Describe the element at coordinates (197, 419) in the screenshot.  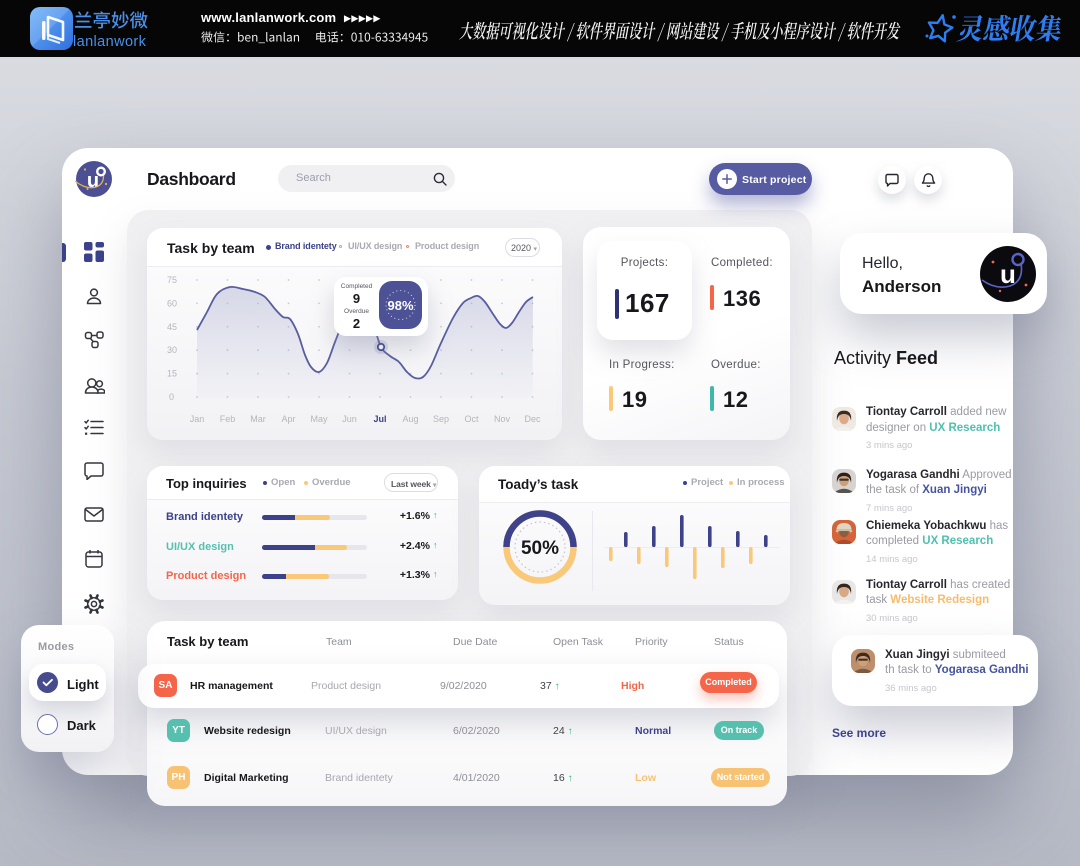
I see `svg-text: Jan` at that location.